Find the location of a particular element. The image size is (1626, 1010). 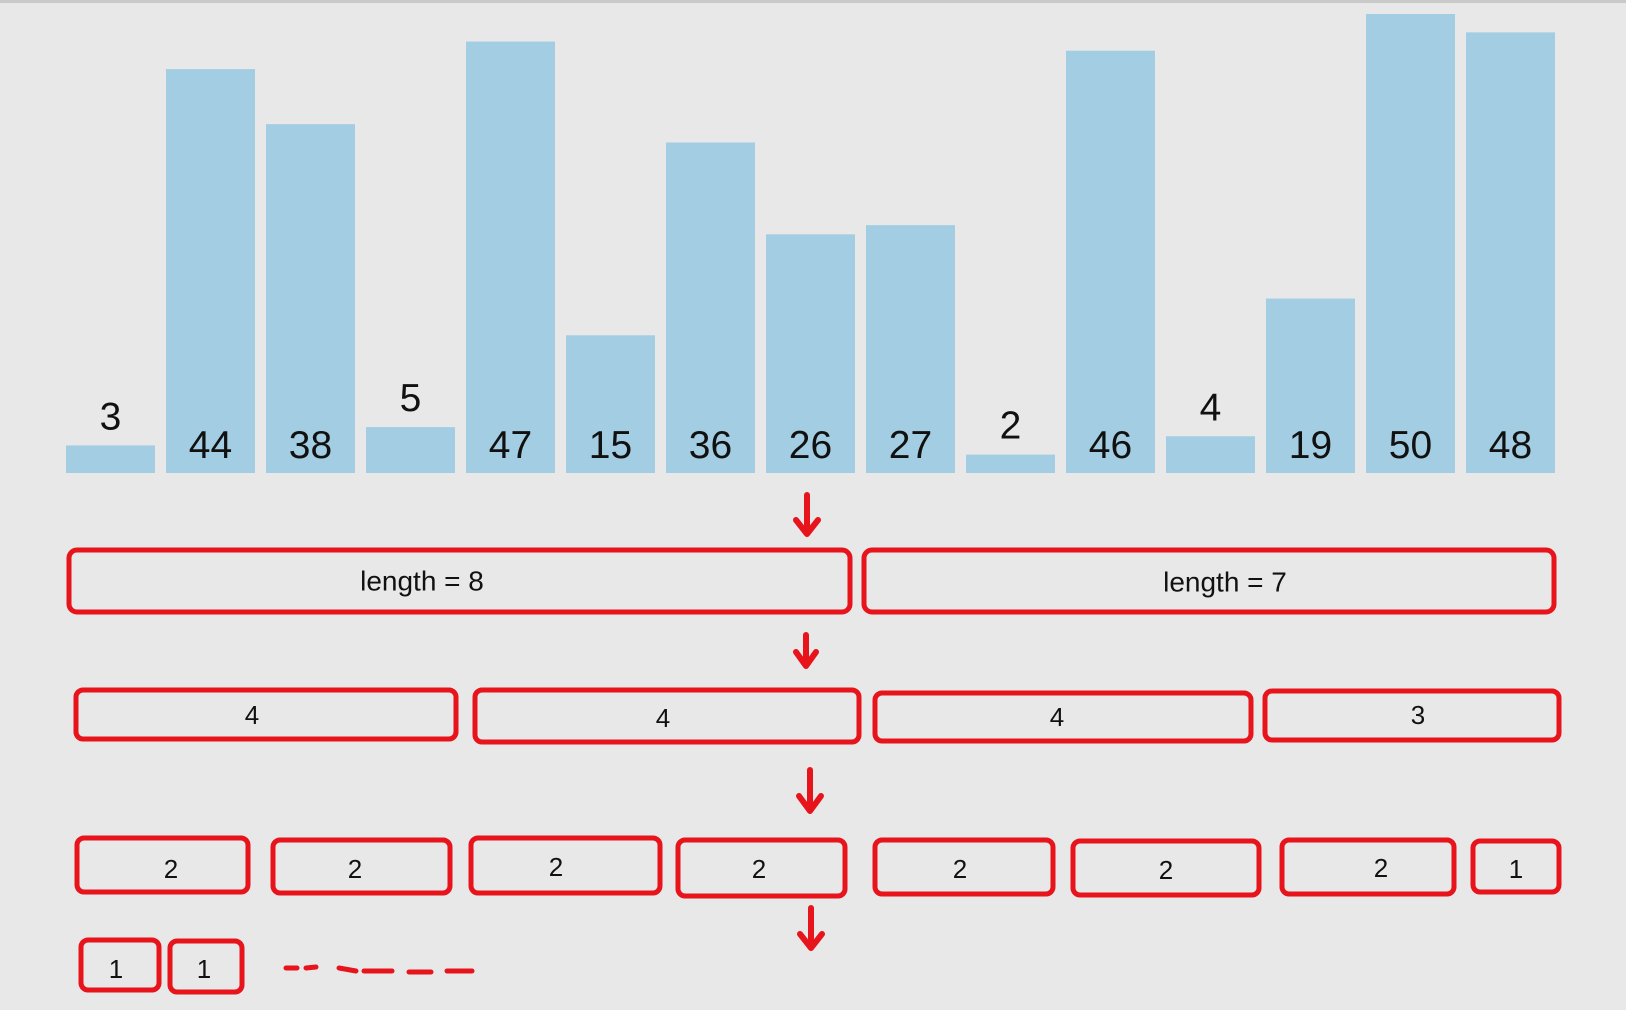

bar-value-label: 48 is located at coordinates (1510, 445).